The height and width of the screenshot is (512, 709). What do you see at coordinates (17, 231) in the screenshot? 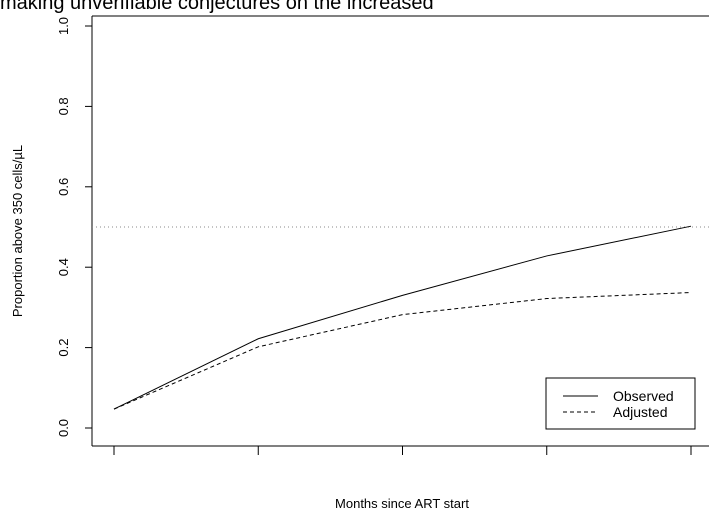
I see `y-axis-title: Proportion above 350 cells/µL` at bounding box center [17, 231].